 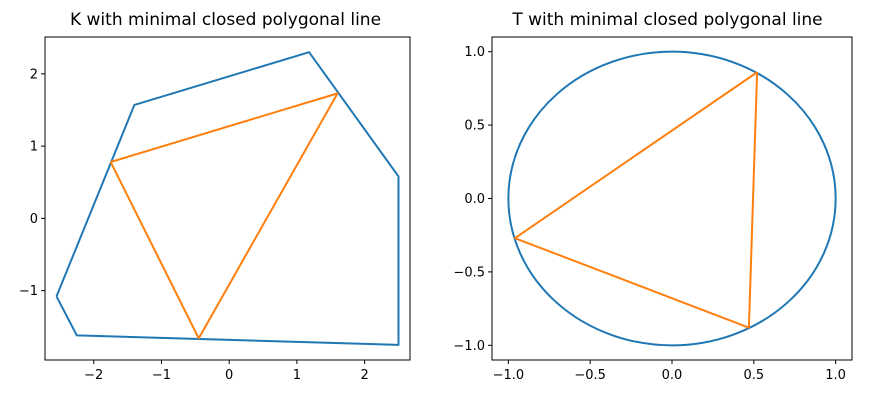 What do you see at coordinates (32, 183) in the screenshot?
I see `y-axis-k: −1 0 1 2` at bounding box center [32, 183].